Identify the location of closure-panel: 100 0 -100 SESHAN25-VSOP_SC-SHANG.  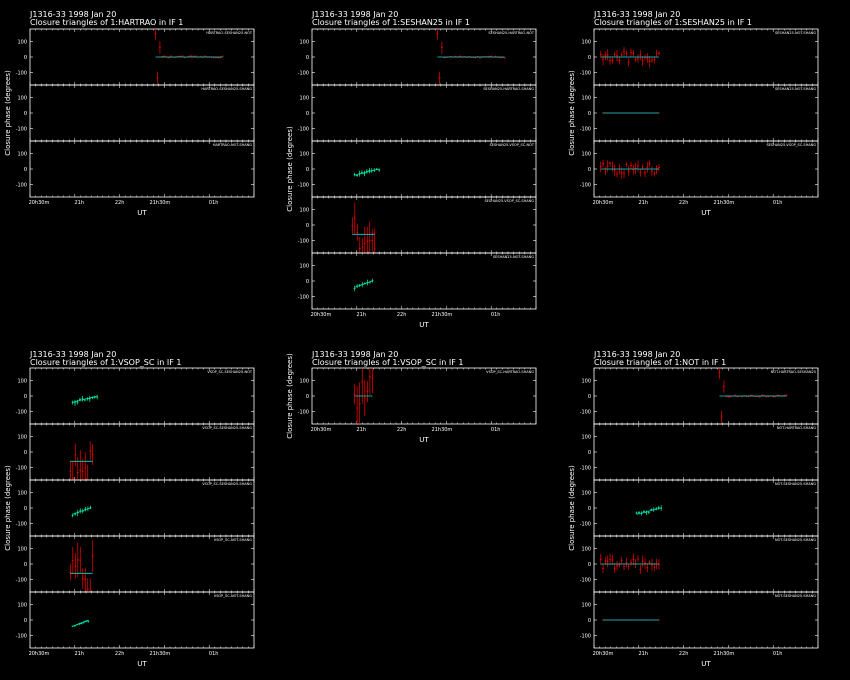
(699, 169).